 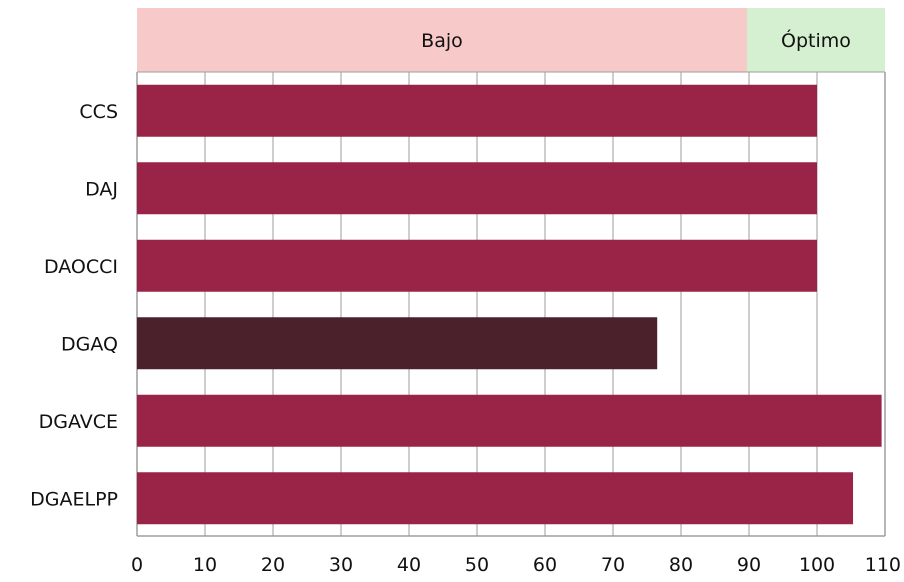 What do you see at coordinates (137, 565) in the screenshot?
I see `x-tick-label-0: 0` at bounding box center [137, 565].